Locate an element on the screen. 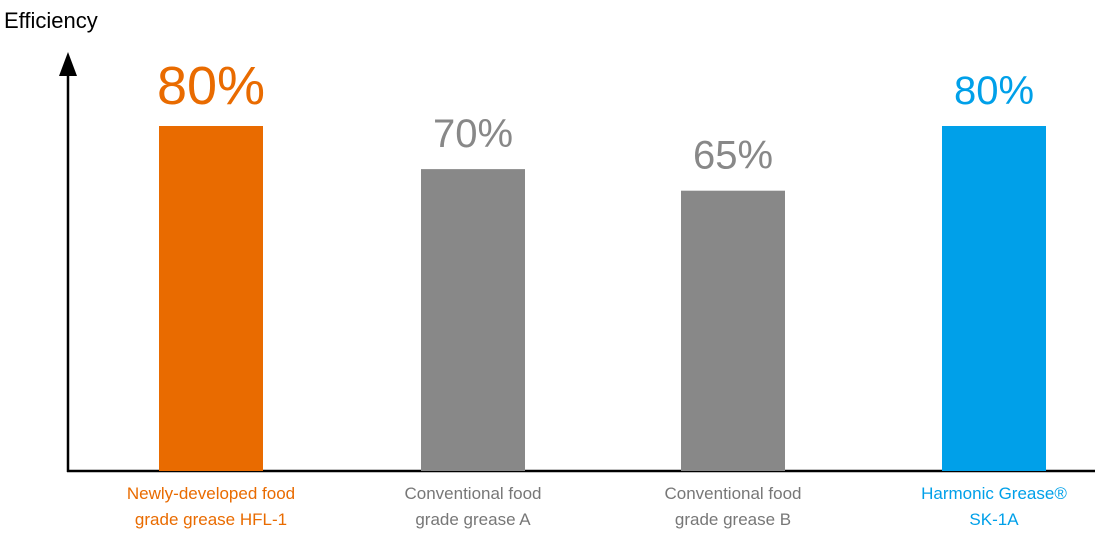  category-label-line: Newly-developed food is located at coordinates (211, 493).